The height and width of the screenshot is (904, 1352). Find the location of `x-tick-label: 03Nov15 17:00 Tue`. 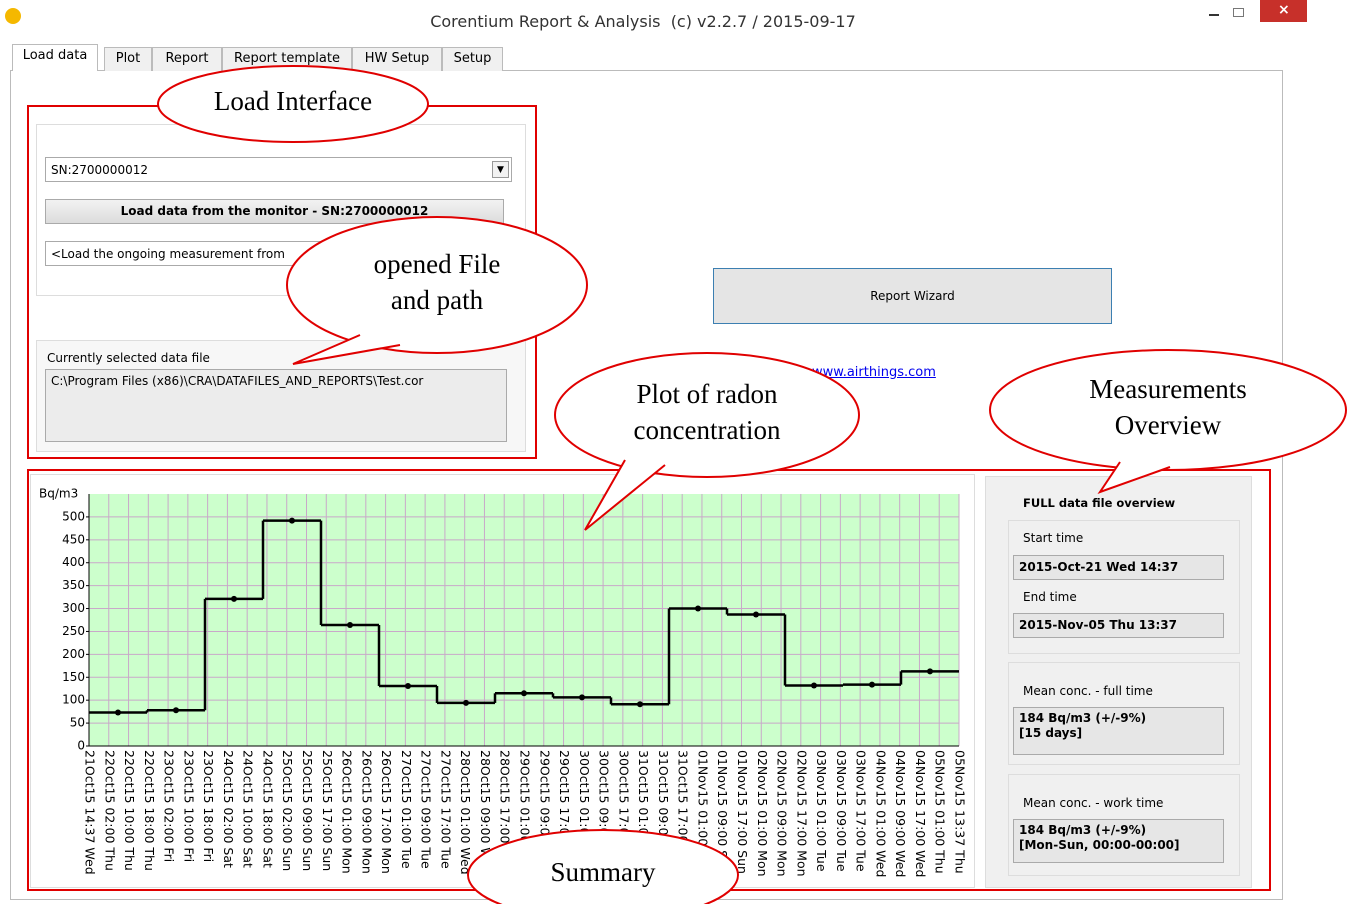

x-tick-label: 03Nov15 17:00 Tue is located at coordinates (861, 811).